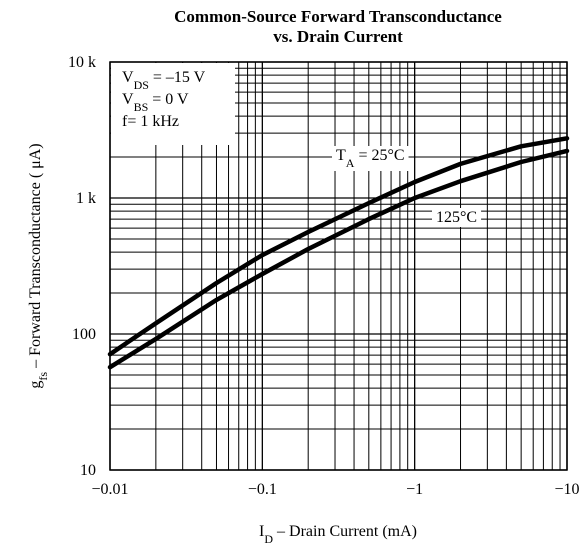 The width and height of the screenshot is (585, 548). I want to click on y-axis-label-part: – Forward Transconductance ( μA), so click(35, 257).